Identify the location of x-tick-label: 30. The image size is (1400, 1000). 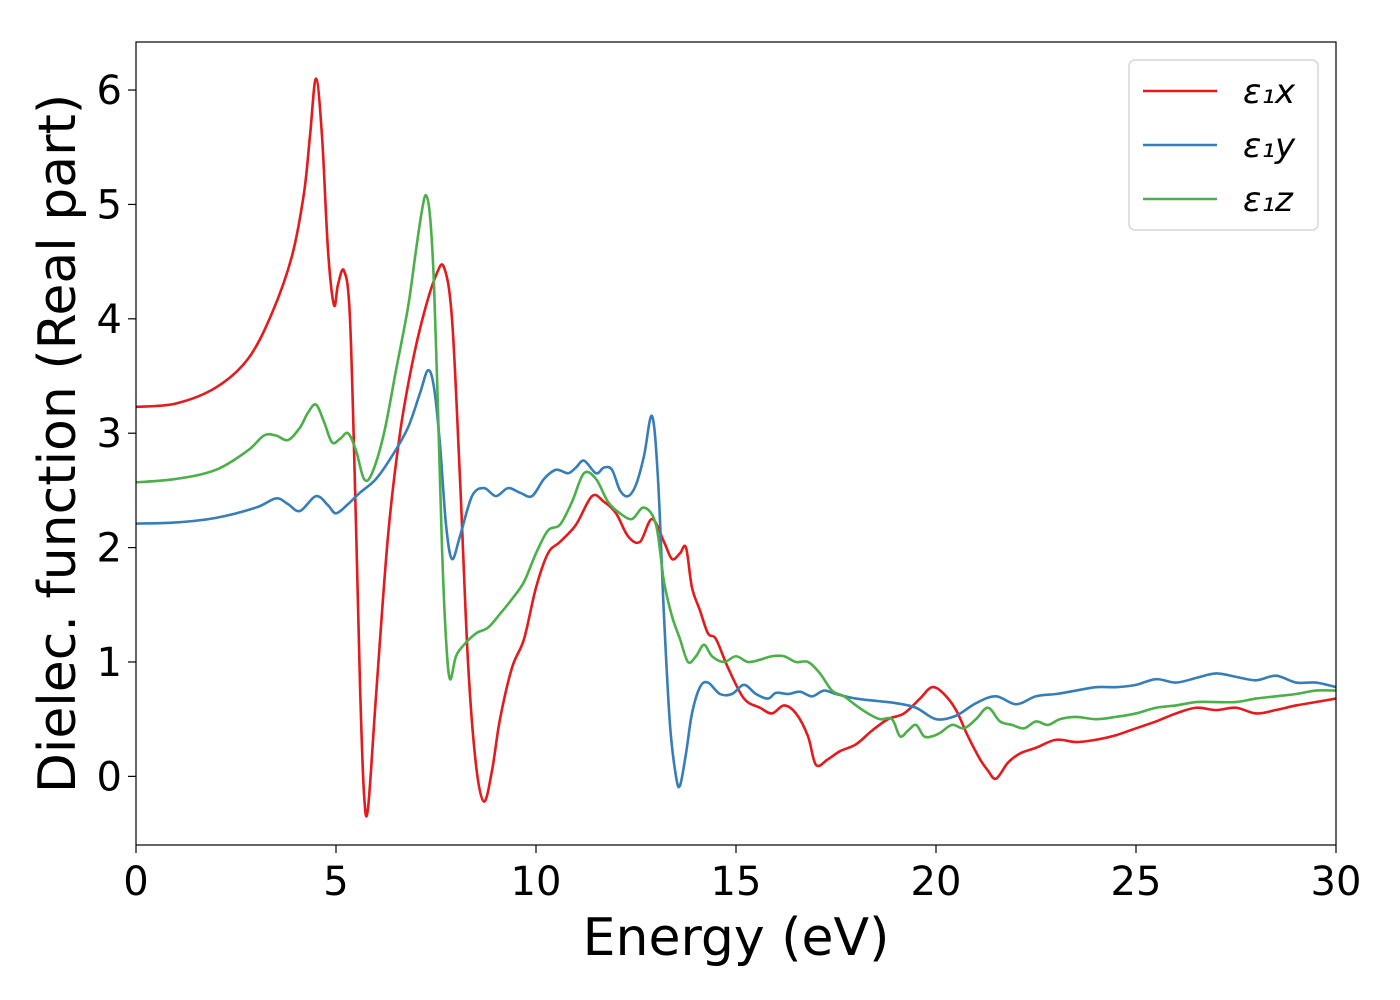
(1336, 882).